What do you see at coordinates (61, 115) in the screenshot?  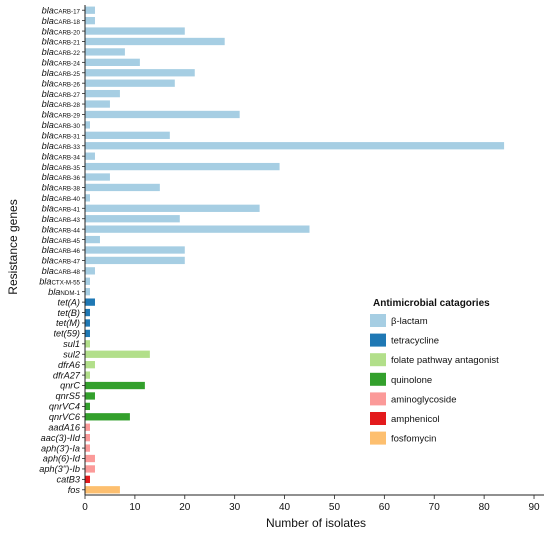 I see `y-tick-label: blaCARB-29` at bounding box center [61, 115].